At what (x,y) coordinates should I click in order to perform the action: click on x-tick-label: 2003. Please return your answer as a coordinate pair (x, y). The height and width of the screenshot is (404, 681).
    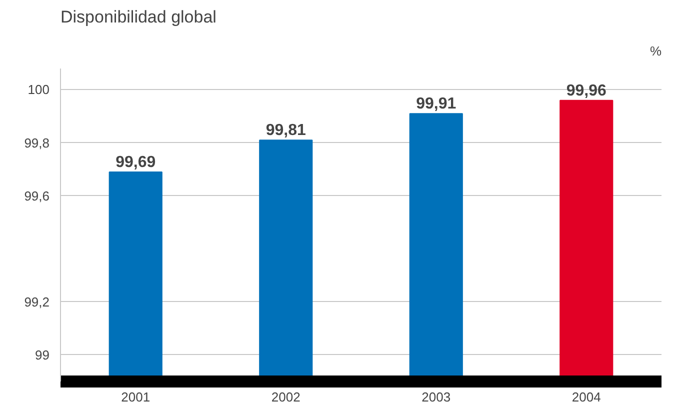
    Looking at the image, I should click on (436, 397).